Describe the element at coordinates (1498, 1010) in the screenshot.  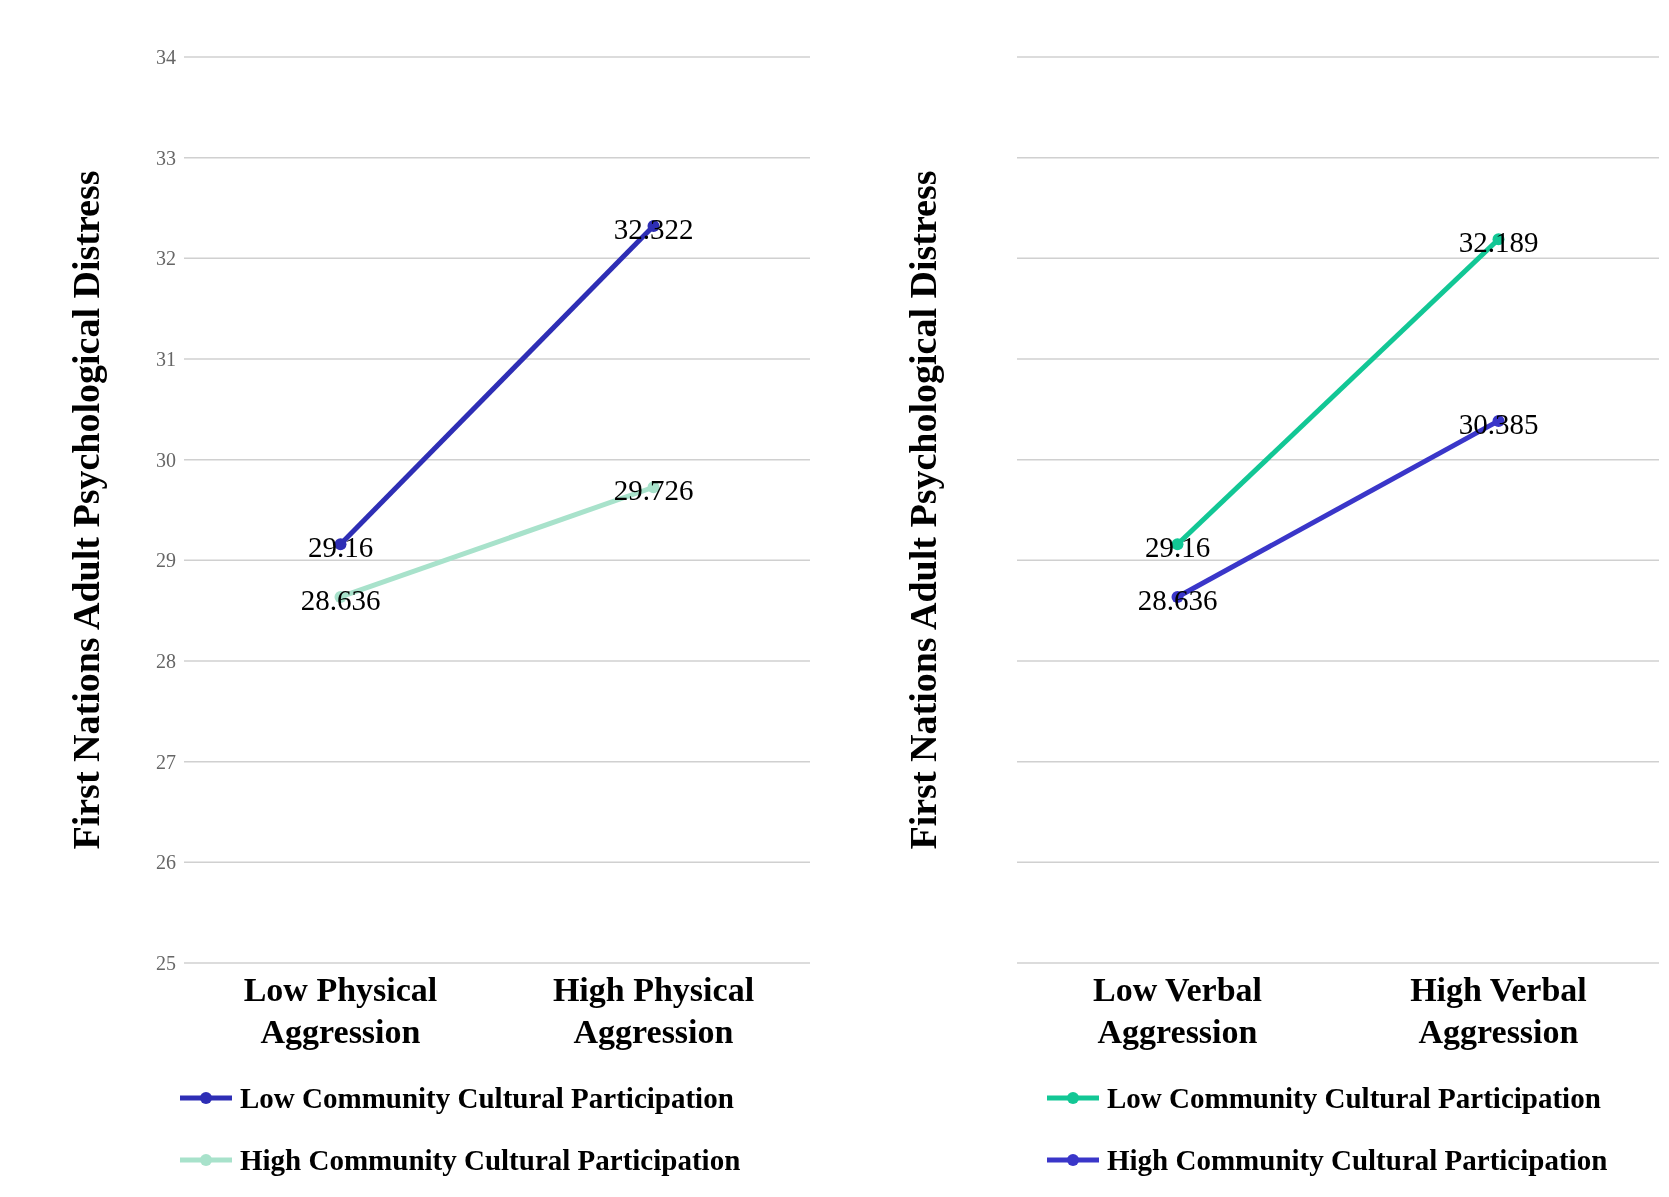
I see `x-tick-label: High Verbal Aggression` at that location.